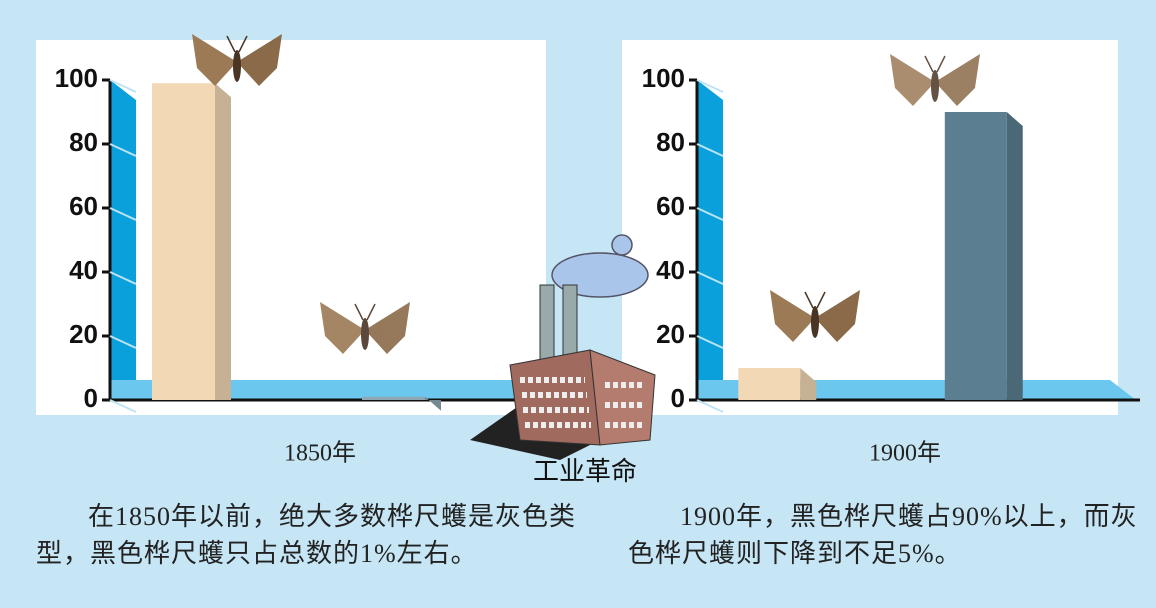 The width and height of the screenshot is (1156, 608). I want to click on paragraph: 在1850年以前，绝大多数桦尺蠖是灰色类型，黑色桦尺蠖只占总数的1%左右。, so click(306, 535).